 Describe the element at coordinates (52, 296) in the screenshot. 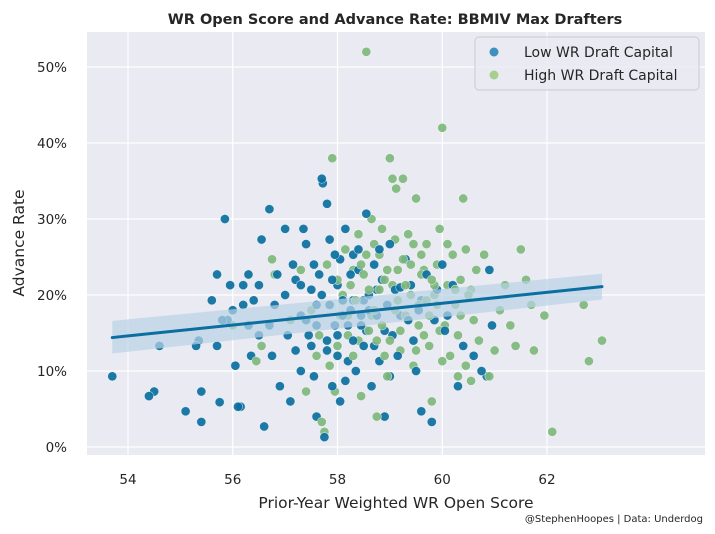

I see `y-tick-label: 20%` at that location.